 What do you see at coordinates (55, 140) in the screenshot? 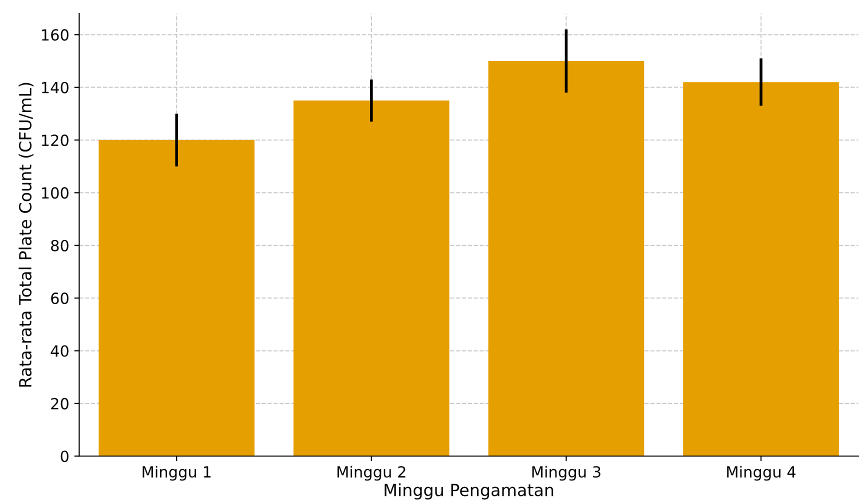
I see `y-tick-label: 120` at bounding box center [55, 140].